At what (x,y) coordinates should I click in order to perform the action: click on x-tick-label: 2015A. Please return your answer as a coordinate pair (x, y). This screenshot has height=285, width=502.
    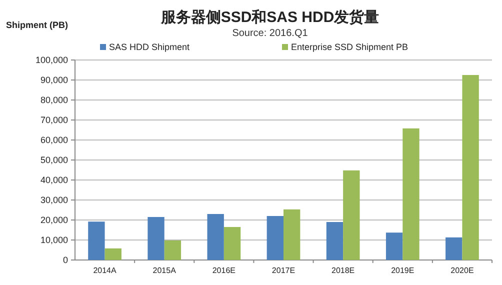
    Looking at the image, I should click on (164, 270).